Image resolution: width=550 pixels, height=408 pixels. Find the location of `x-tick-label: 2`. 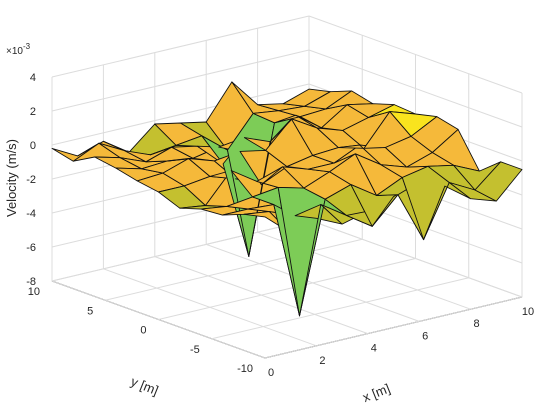

x-tick-label: 2 is located at coordinates (322, 361).